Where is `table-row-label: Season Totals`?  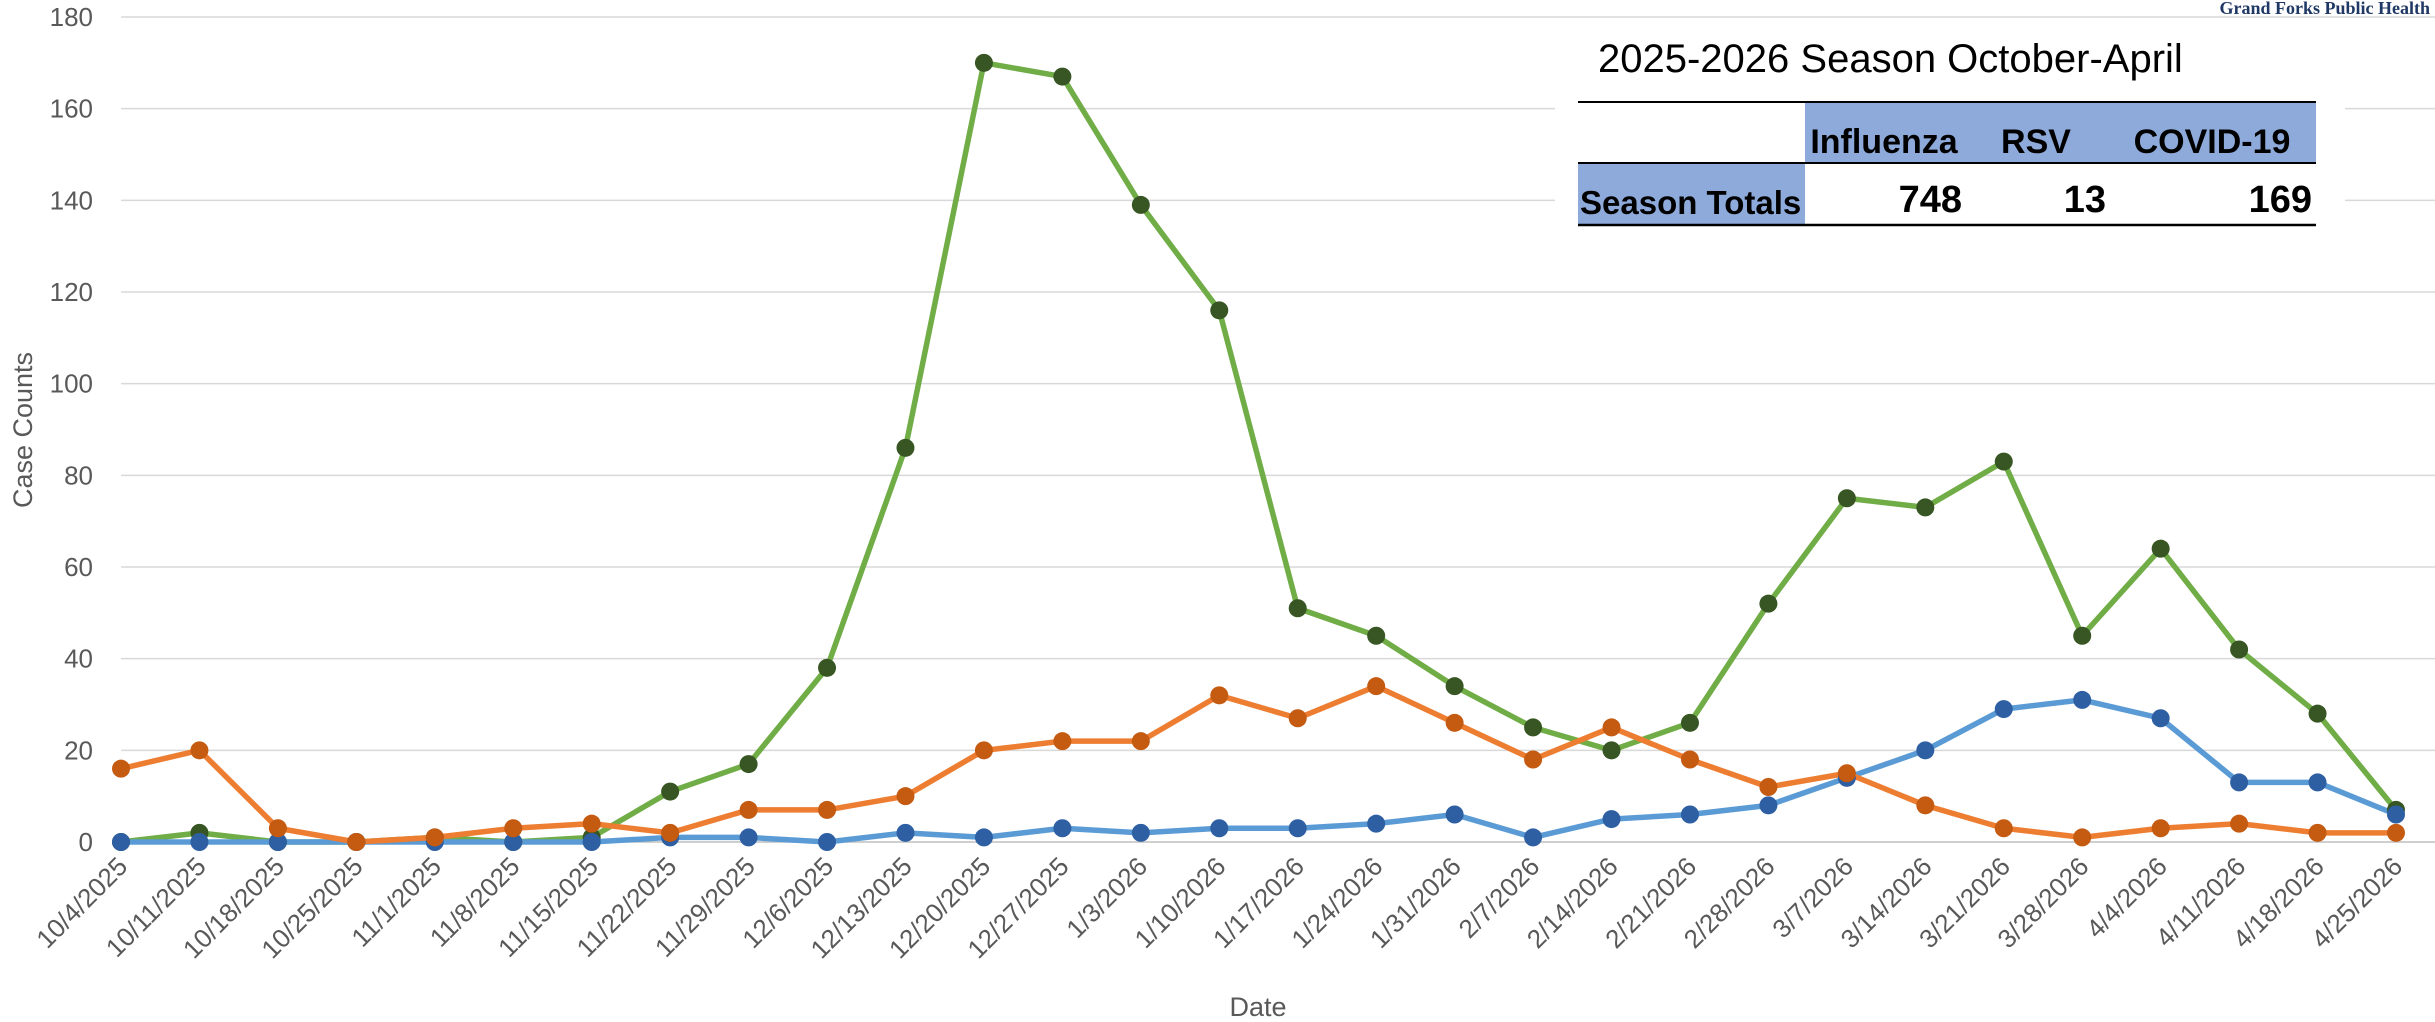 table-row-label: Season Totals is located at coordinates (1690, 202).